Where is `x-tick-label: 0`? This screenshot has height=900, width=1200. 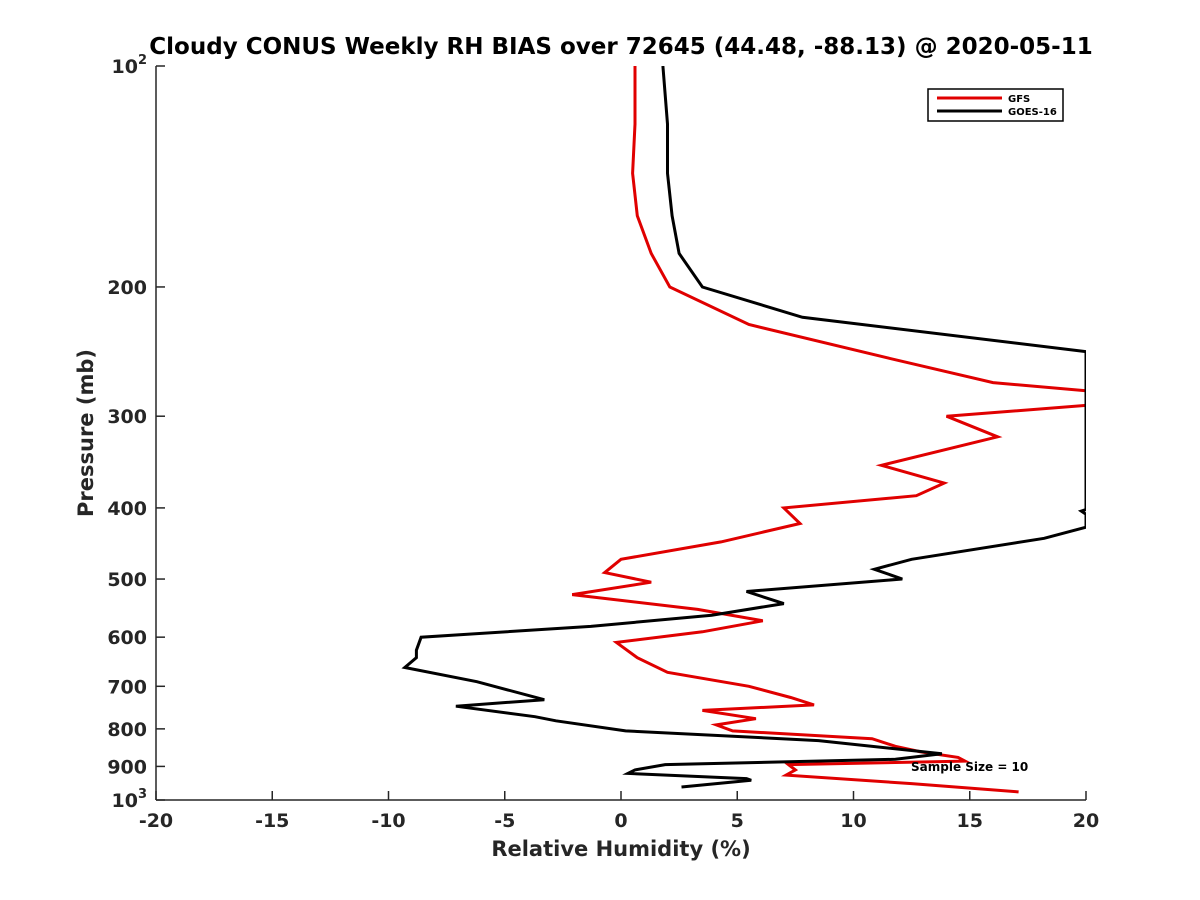
x-tick-label: 0 is located at coordinates (620, 821).